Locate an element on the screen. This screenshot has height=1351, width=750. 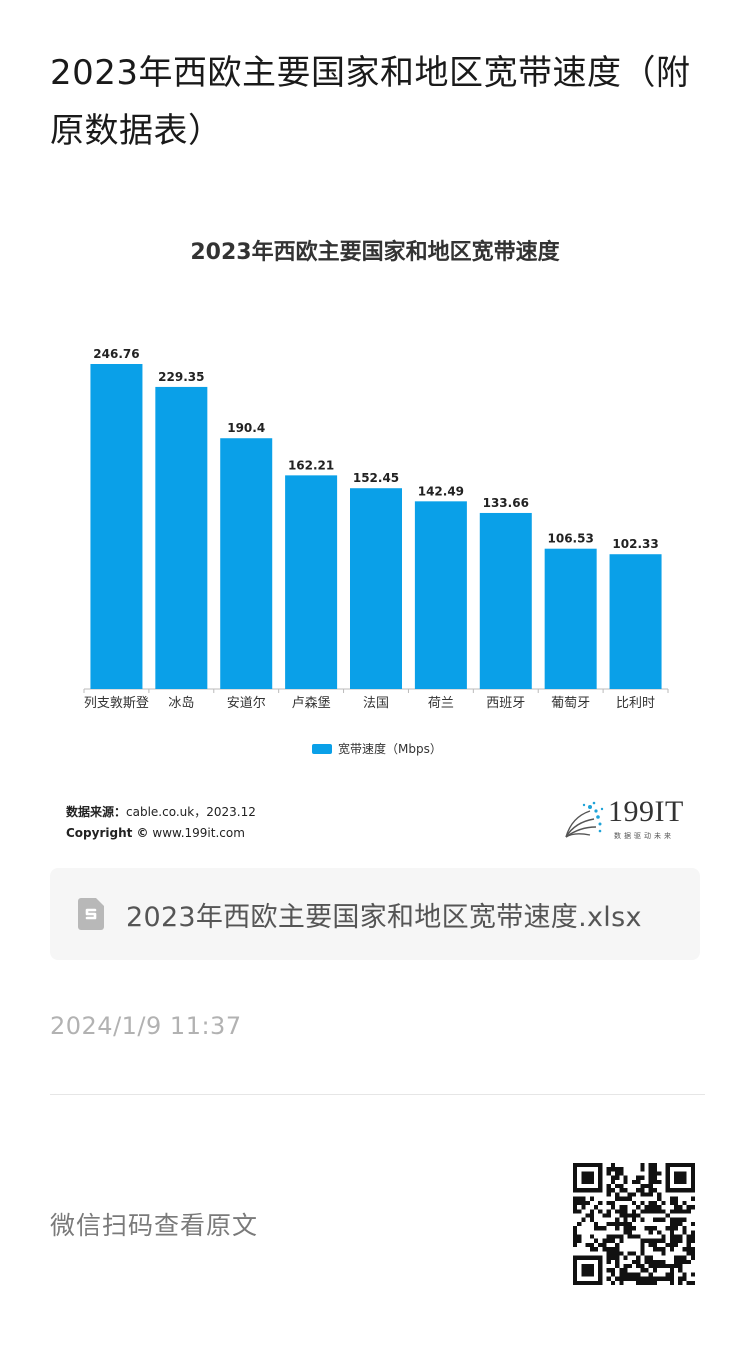
logo-tagline: 数据驱动未来 is located at coordinates (644, 836).